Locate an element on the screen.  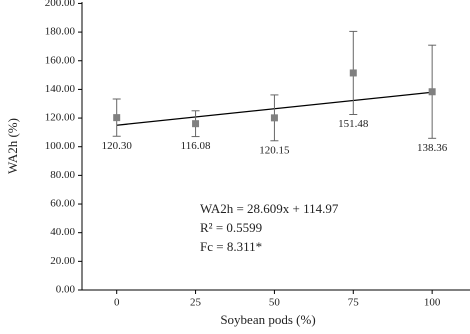
annotation: WA2h = 28.609x + 114.97 is located at coordinates (269, 208).